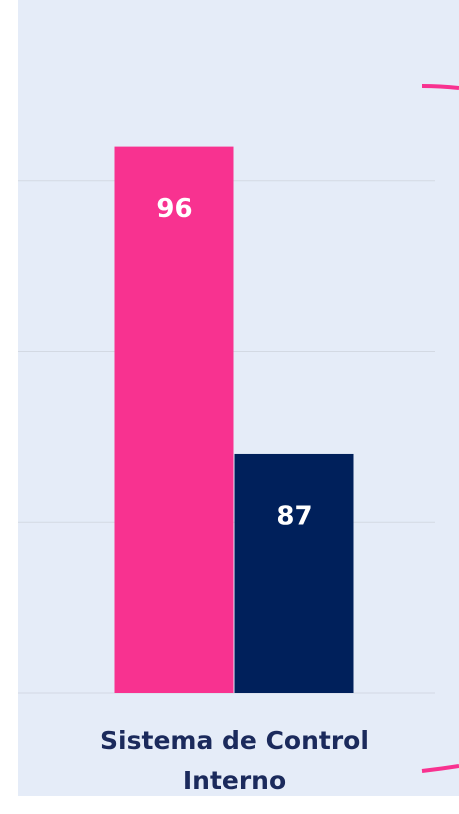 The image size is (459, 814). What do you see at coordinates (234, 740) in the screenshot?
I see `label-line: Sistema de Control` at bounding box center [234, 740].